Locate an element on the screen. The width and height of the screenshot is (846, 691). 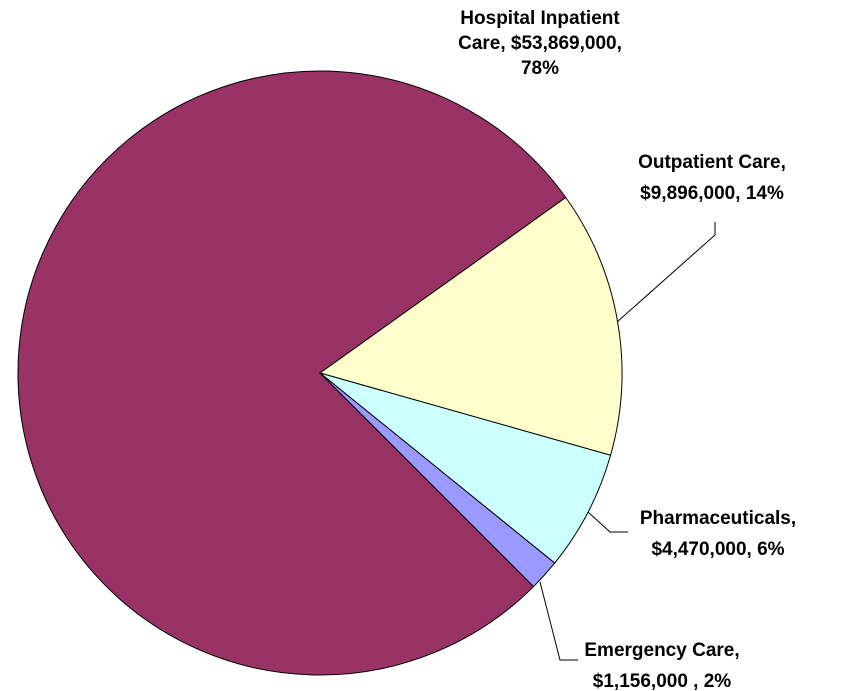
percent-label: 6% is located at coordinates (771, 549).